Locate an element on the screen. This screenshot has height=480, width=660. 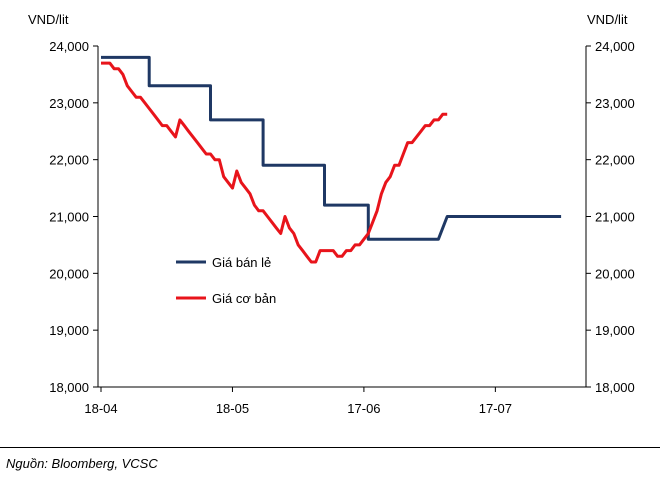
y-axis-label-right: VND/lit is located at coordinates (607, 19).